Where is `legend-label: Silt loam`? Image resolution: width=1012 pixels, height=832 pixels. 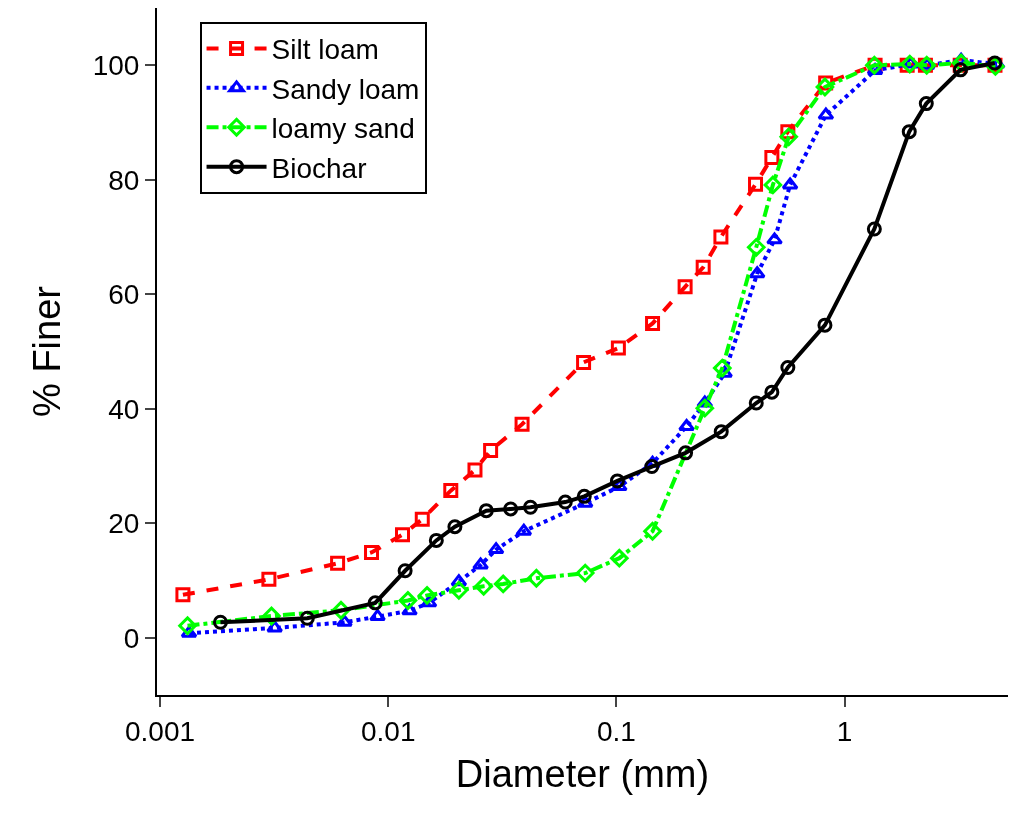
legend-label: Silt loam is located at coordinates (325, 50).